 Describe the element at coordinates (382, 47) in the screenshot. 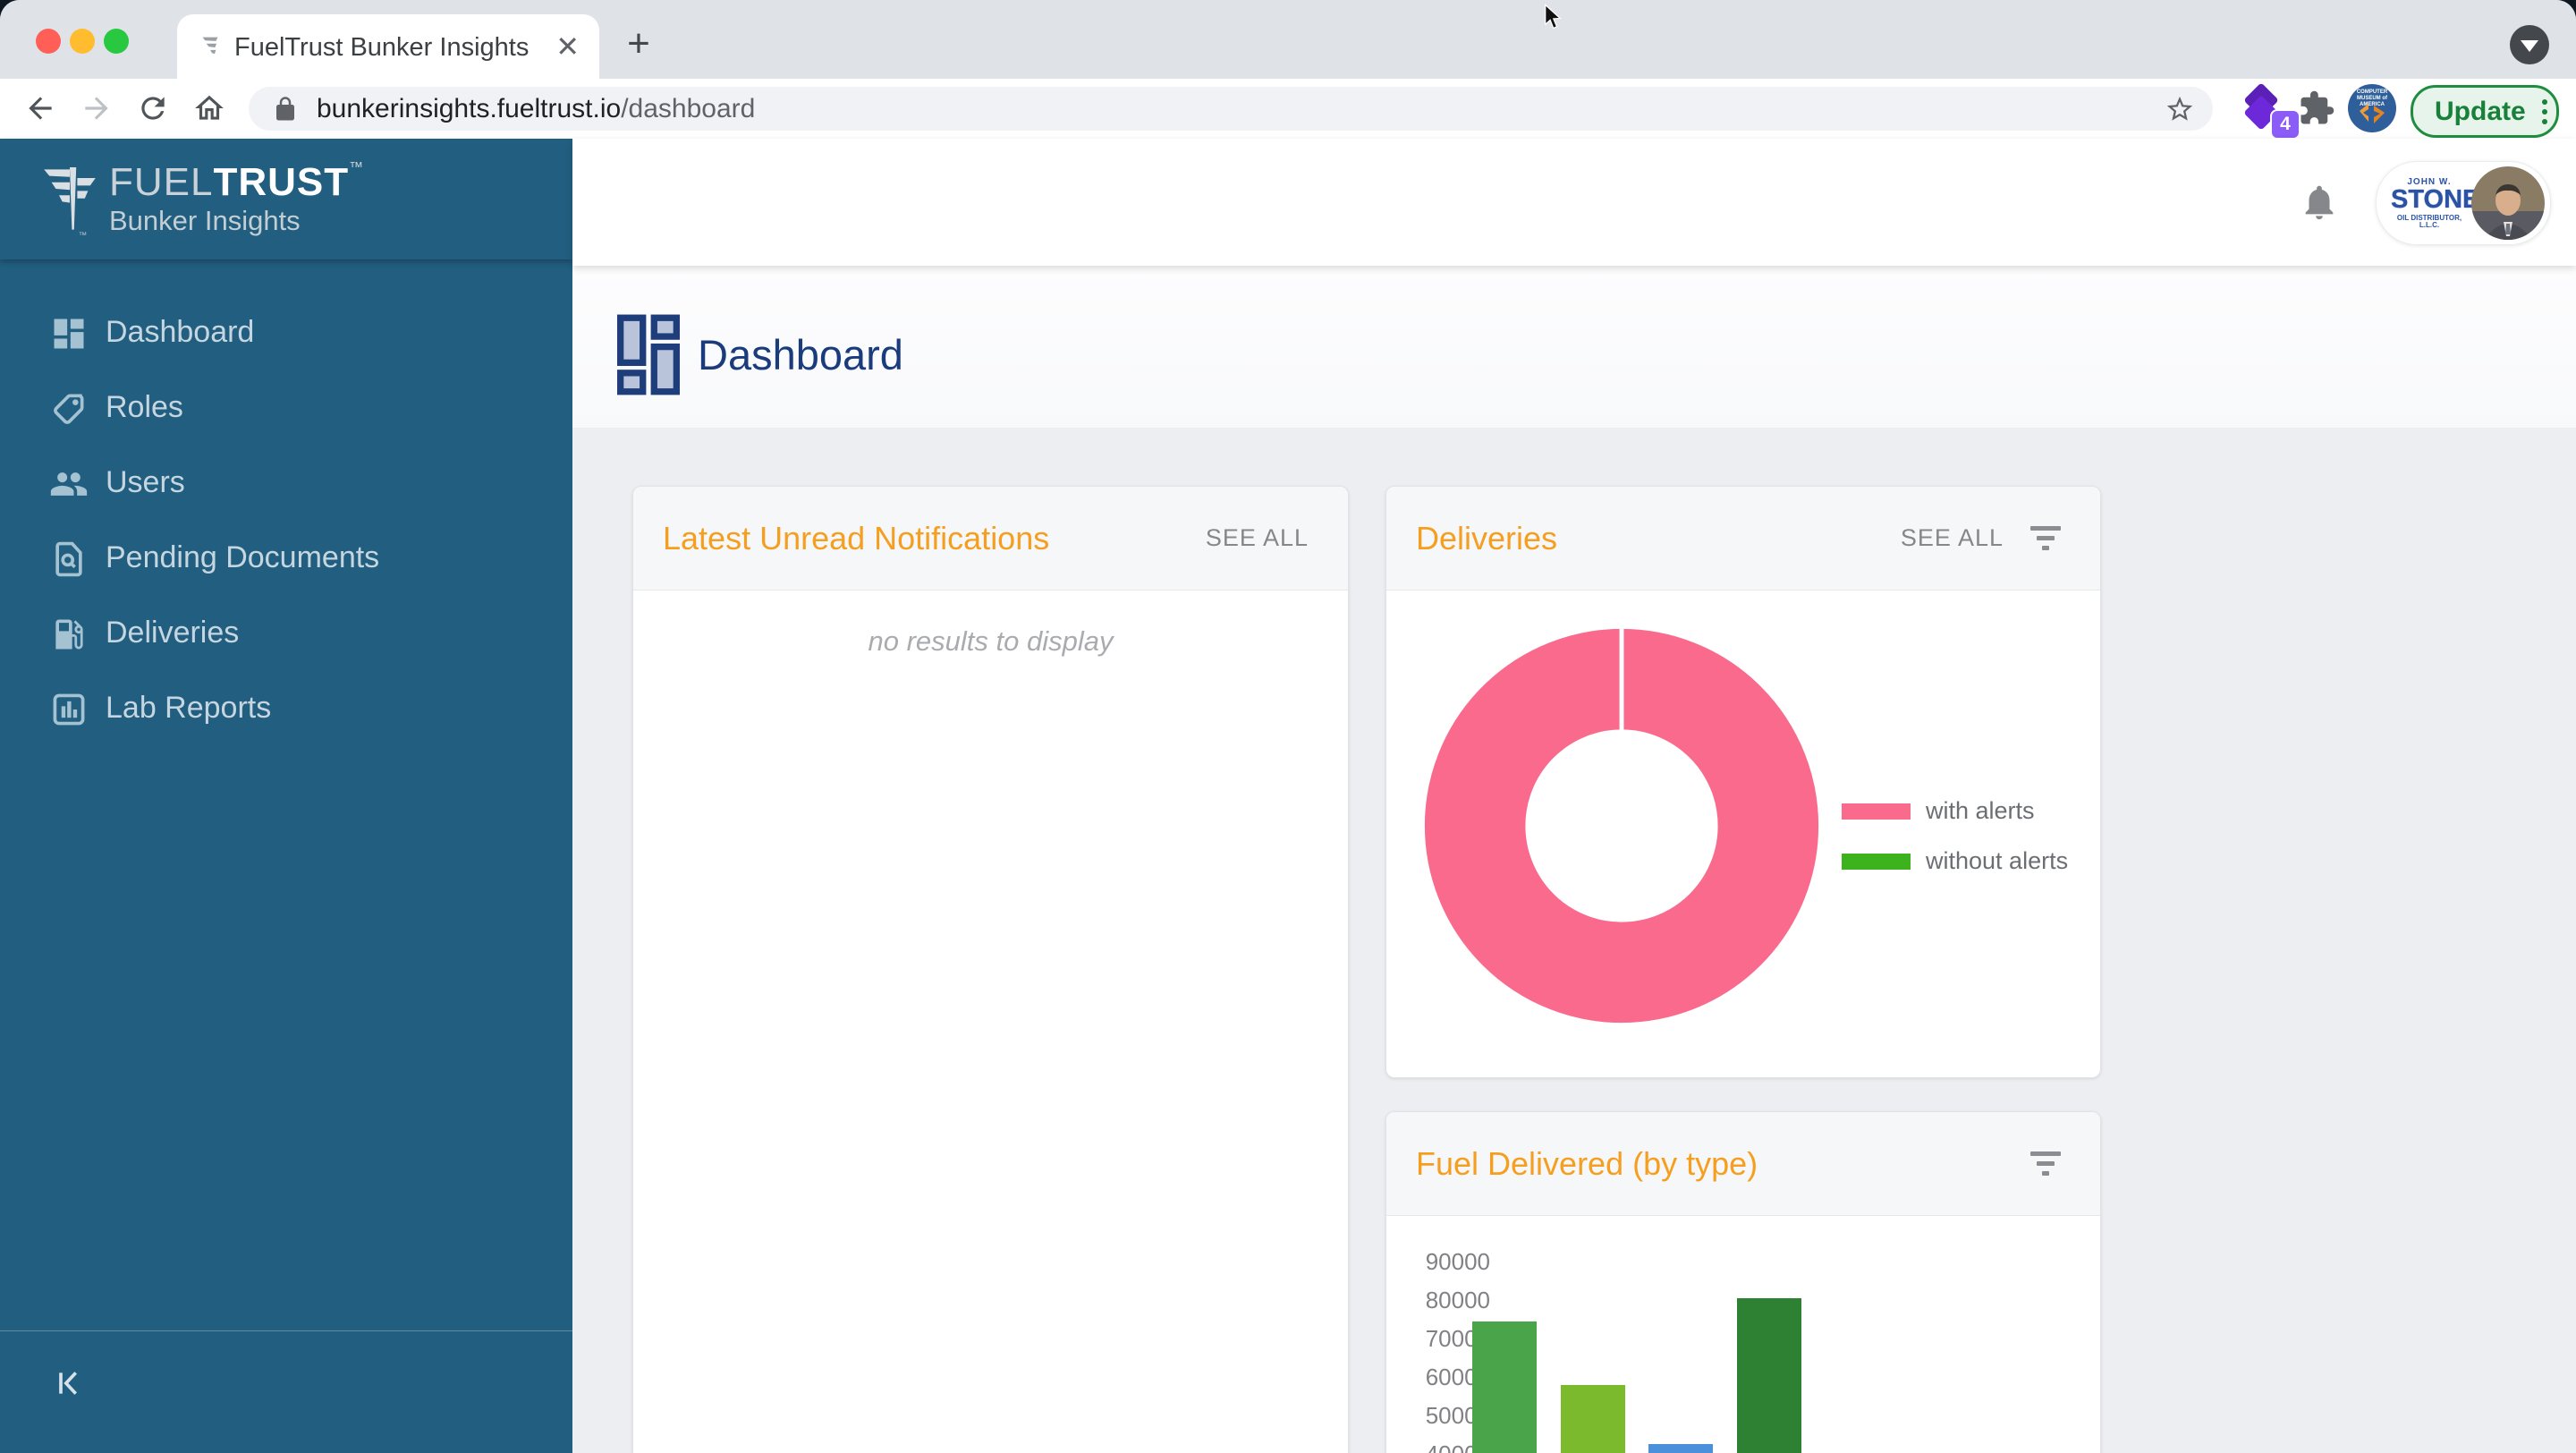

I see `tab-title: FuelTrust Bunker Insights` at that location.